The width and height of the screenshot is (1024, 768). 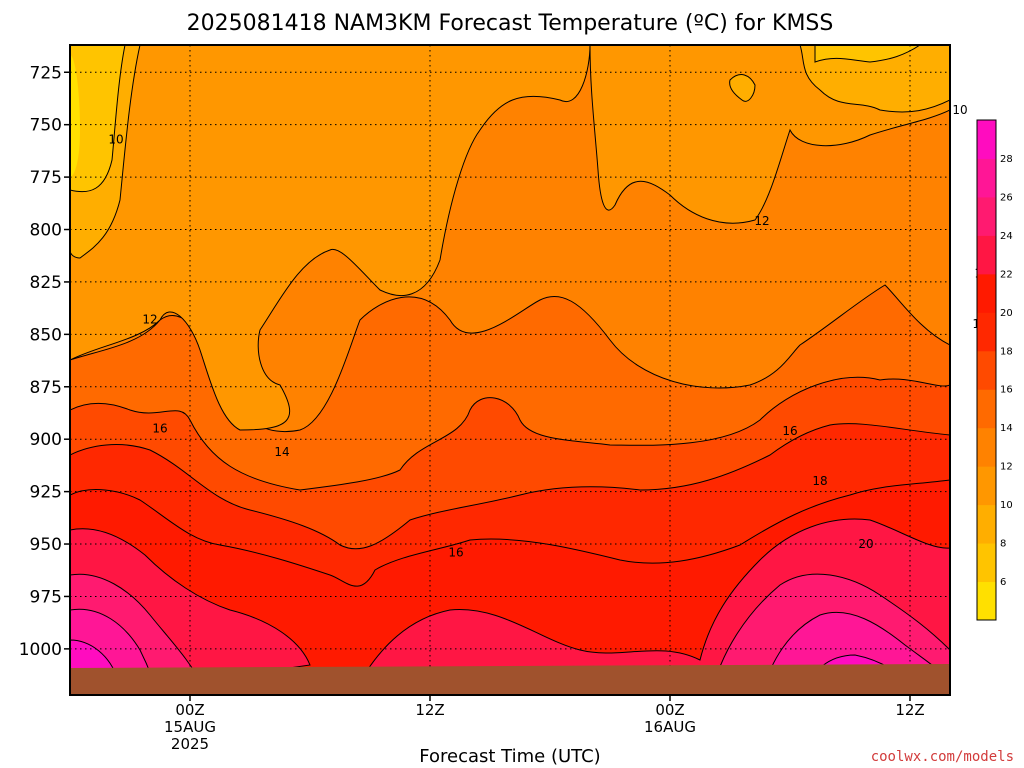 I want to click on x-axis: 00Z15AUG202512Z00Z16AUG12Z00Z17AUG, so click(x=544, y=724).